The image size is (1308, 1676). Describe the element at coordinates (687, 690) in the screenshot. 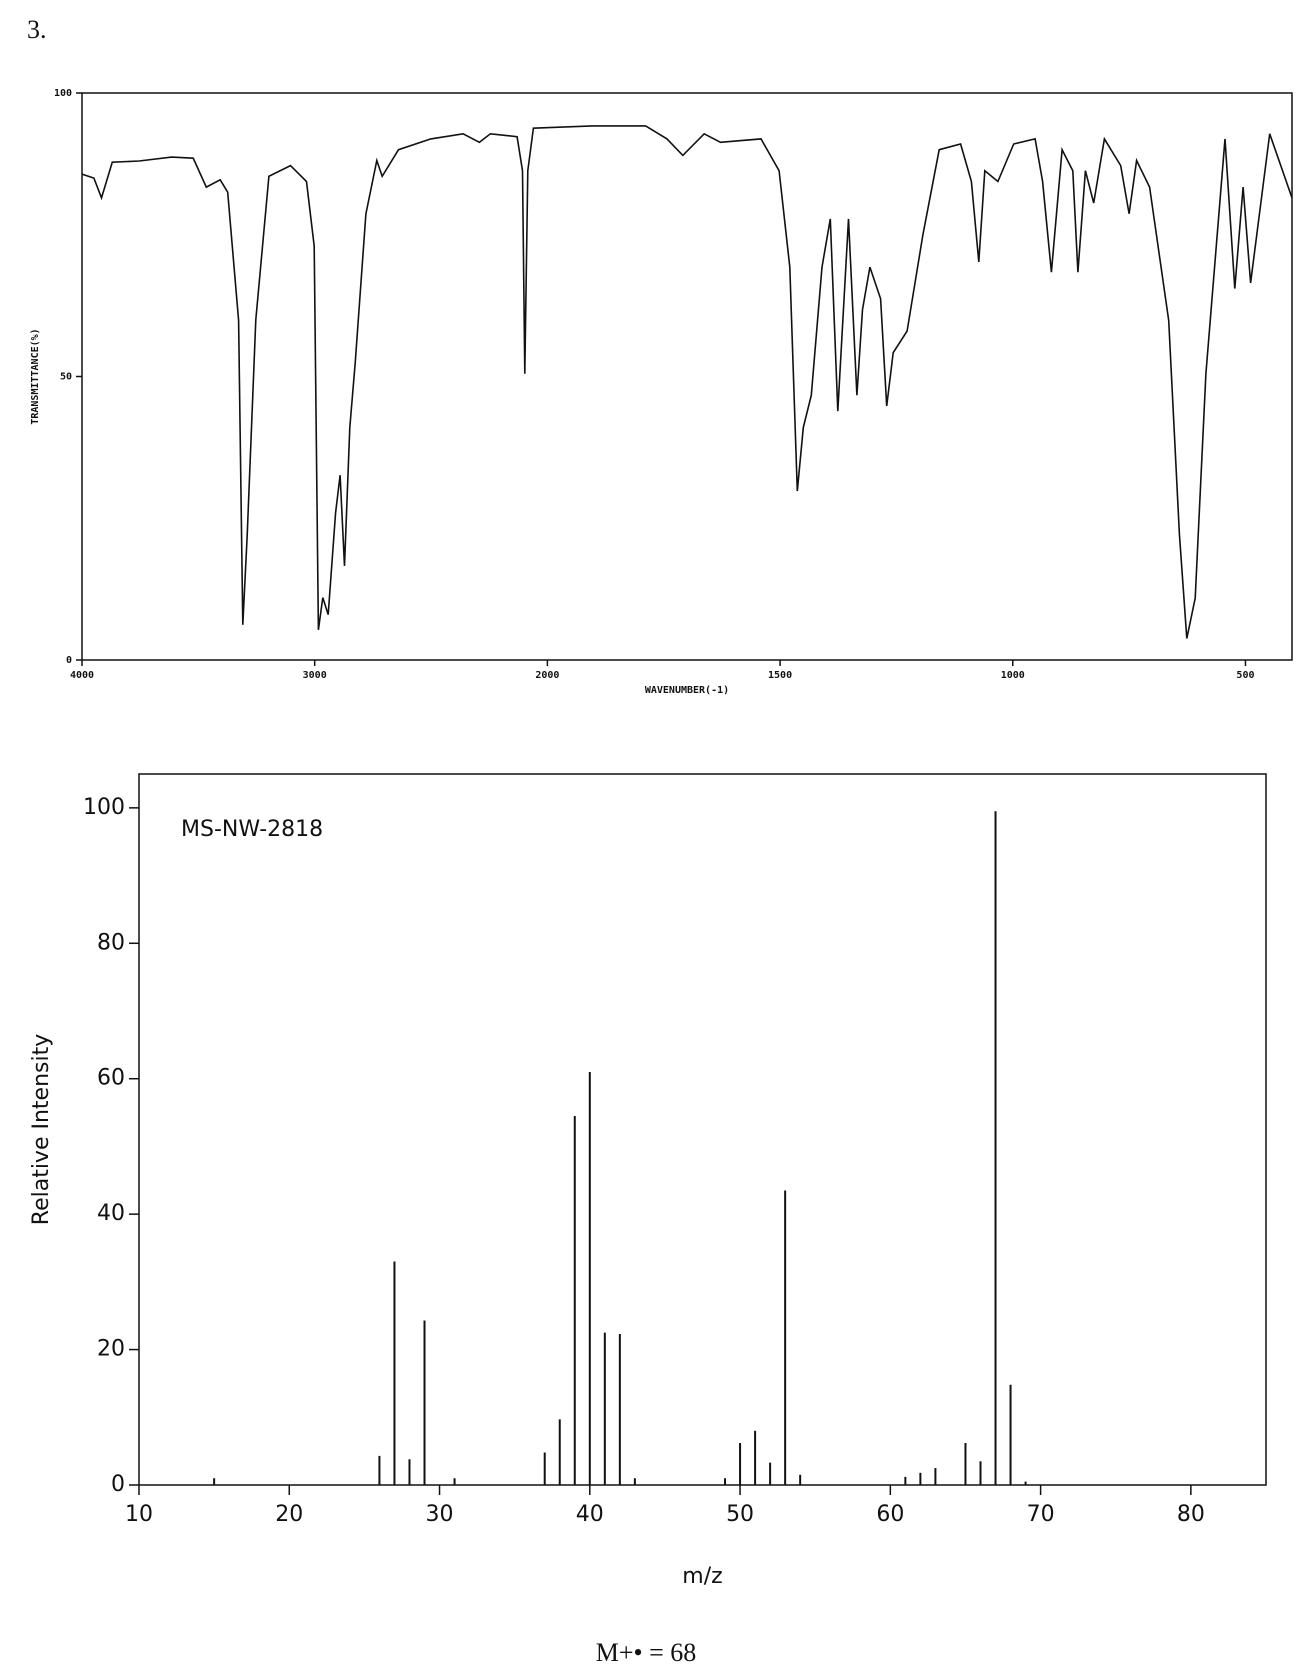

I see `x-axis-label: WAVENUMBER(-1)` at that location.